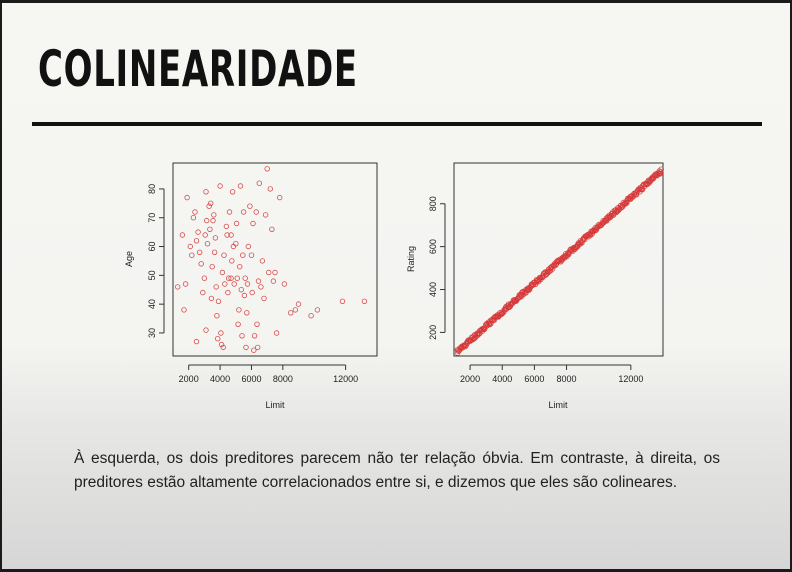  I want to click on y-tick-label: 400, so click(433, 289).